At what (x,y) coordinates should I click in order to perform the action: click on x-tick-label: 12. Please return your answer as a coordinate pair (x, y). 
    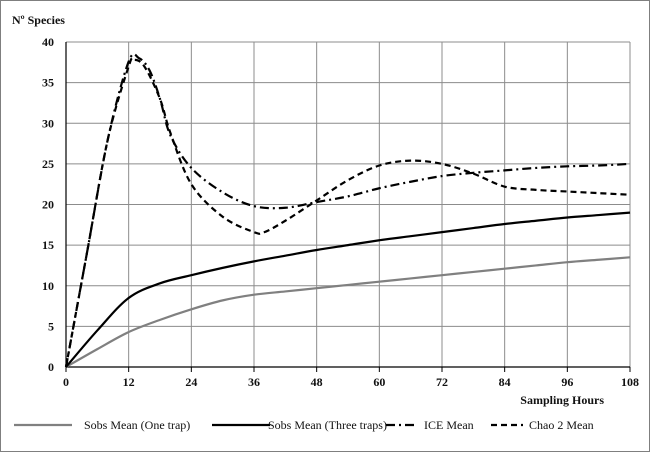
    Looking at the image, I should click on (129, 382).